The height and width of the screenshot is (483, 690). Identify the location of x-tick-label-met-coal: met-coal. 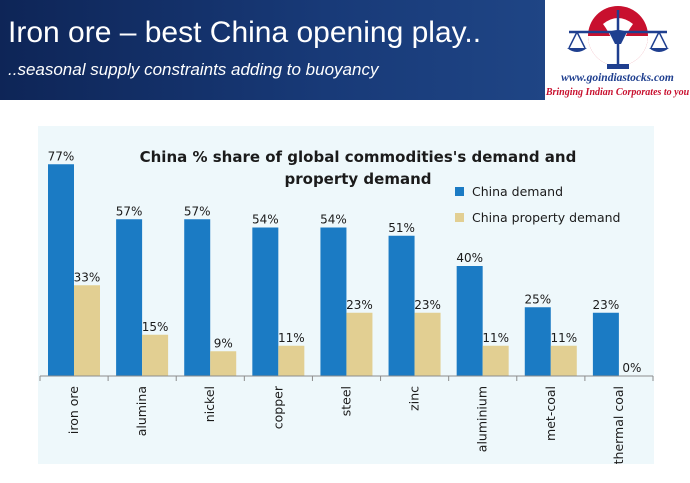
(550, 413).